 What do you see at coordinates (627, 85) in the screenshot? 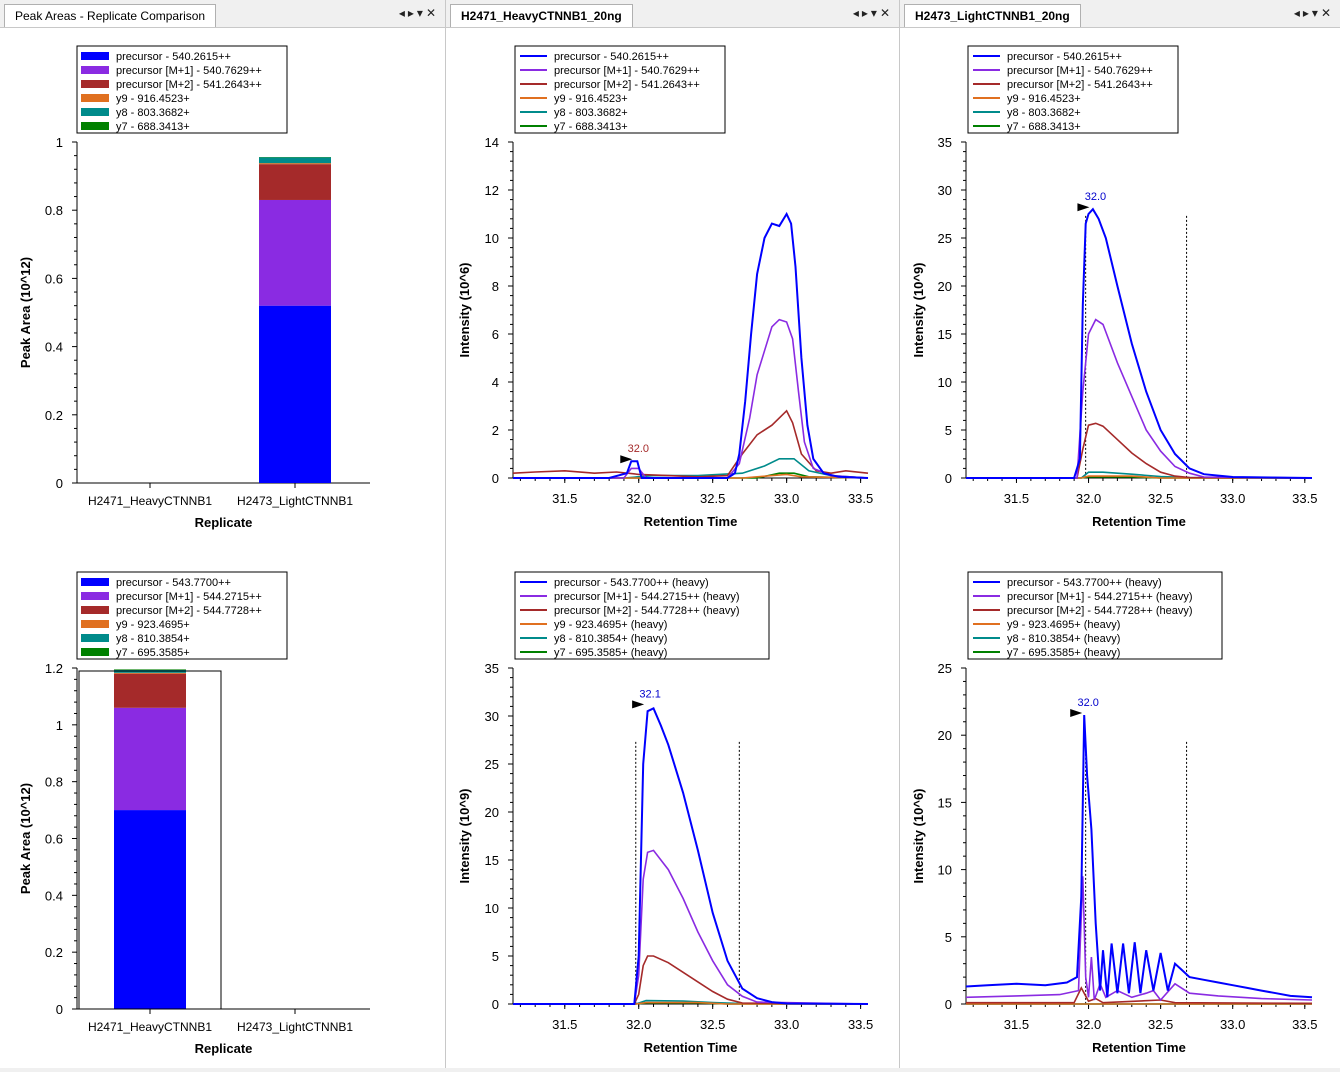
I see `legend-entry: precursor [M+2] - 541.2643++` at bounding box center [627, 85].